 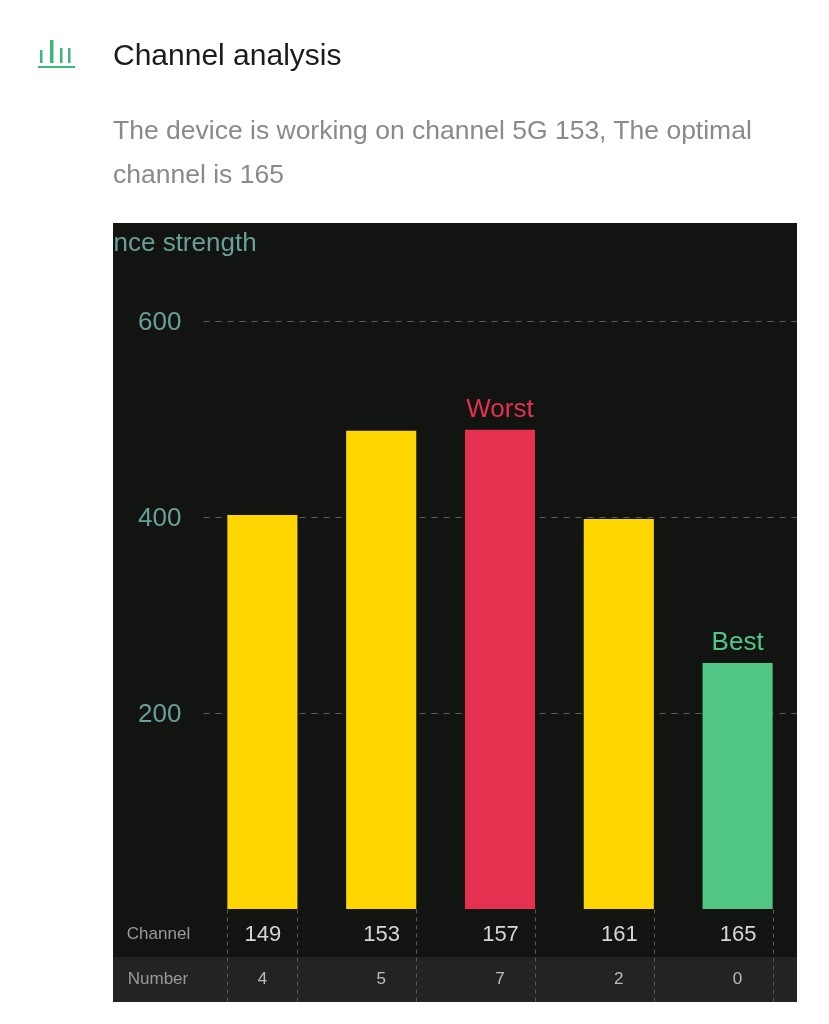 What do you see at coordinates (185, 241) in the screenshot?
I see `y-axis-title: nce strength` at bounding box center [185, 241].